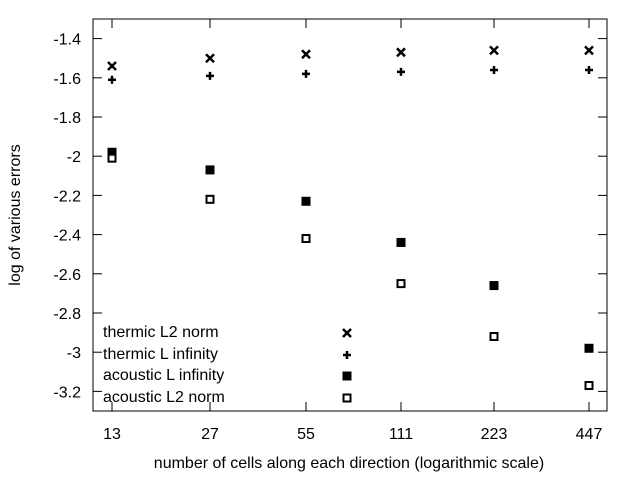 The height and width of the screenshot is (480, 640). What do you see at coordinates (161, 332) in the screenshot?
I see `legend-label: thermic L2 norm` at bounding box center [161, 332].